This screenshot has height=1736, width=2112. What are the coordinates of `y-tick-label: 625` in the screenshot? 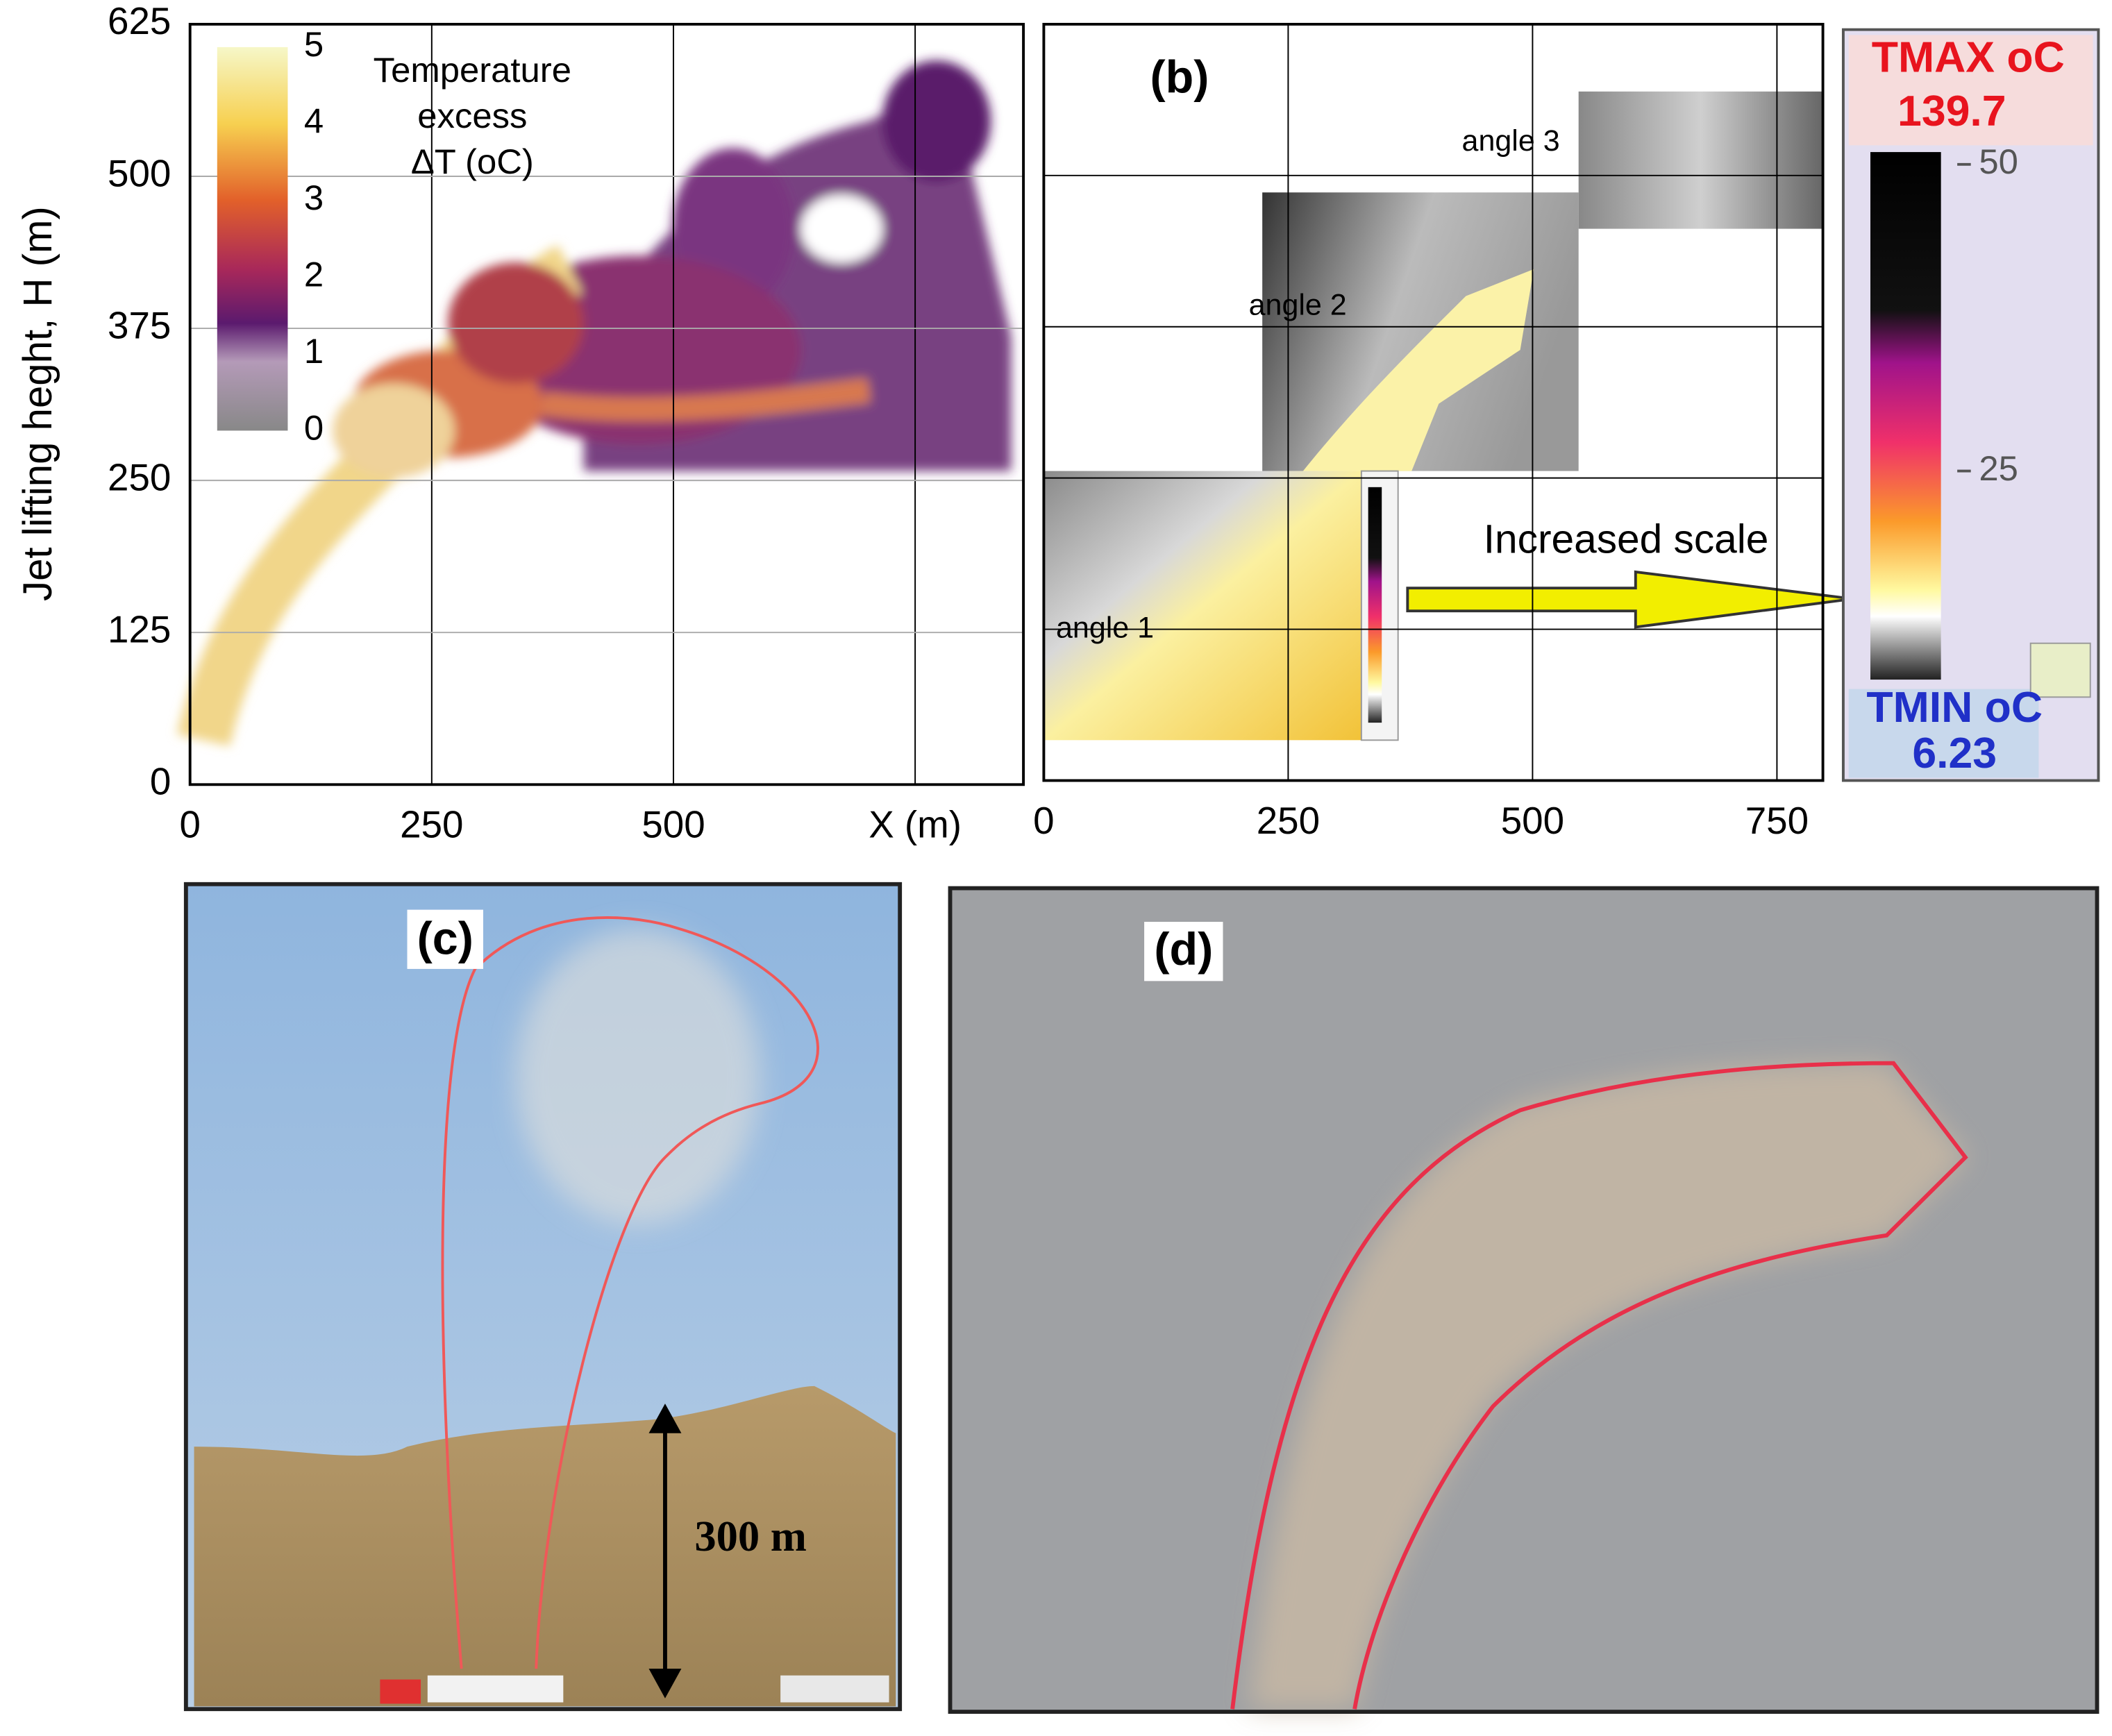 It's located at (140, 21).